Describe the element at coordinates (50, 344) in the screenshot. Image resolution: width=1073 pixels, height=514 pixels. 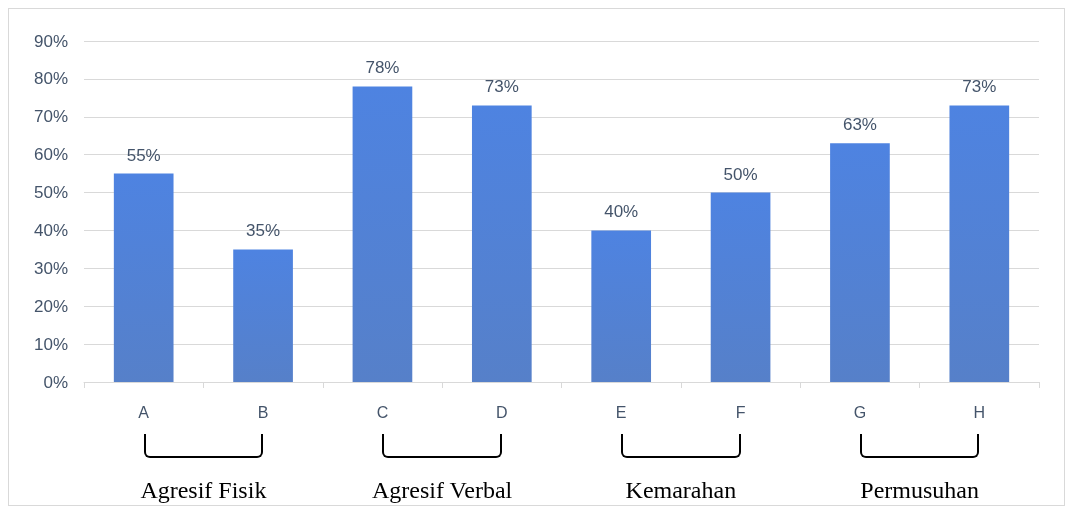
I see `y-tick-label: 10%` at that location.